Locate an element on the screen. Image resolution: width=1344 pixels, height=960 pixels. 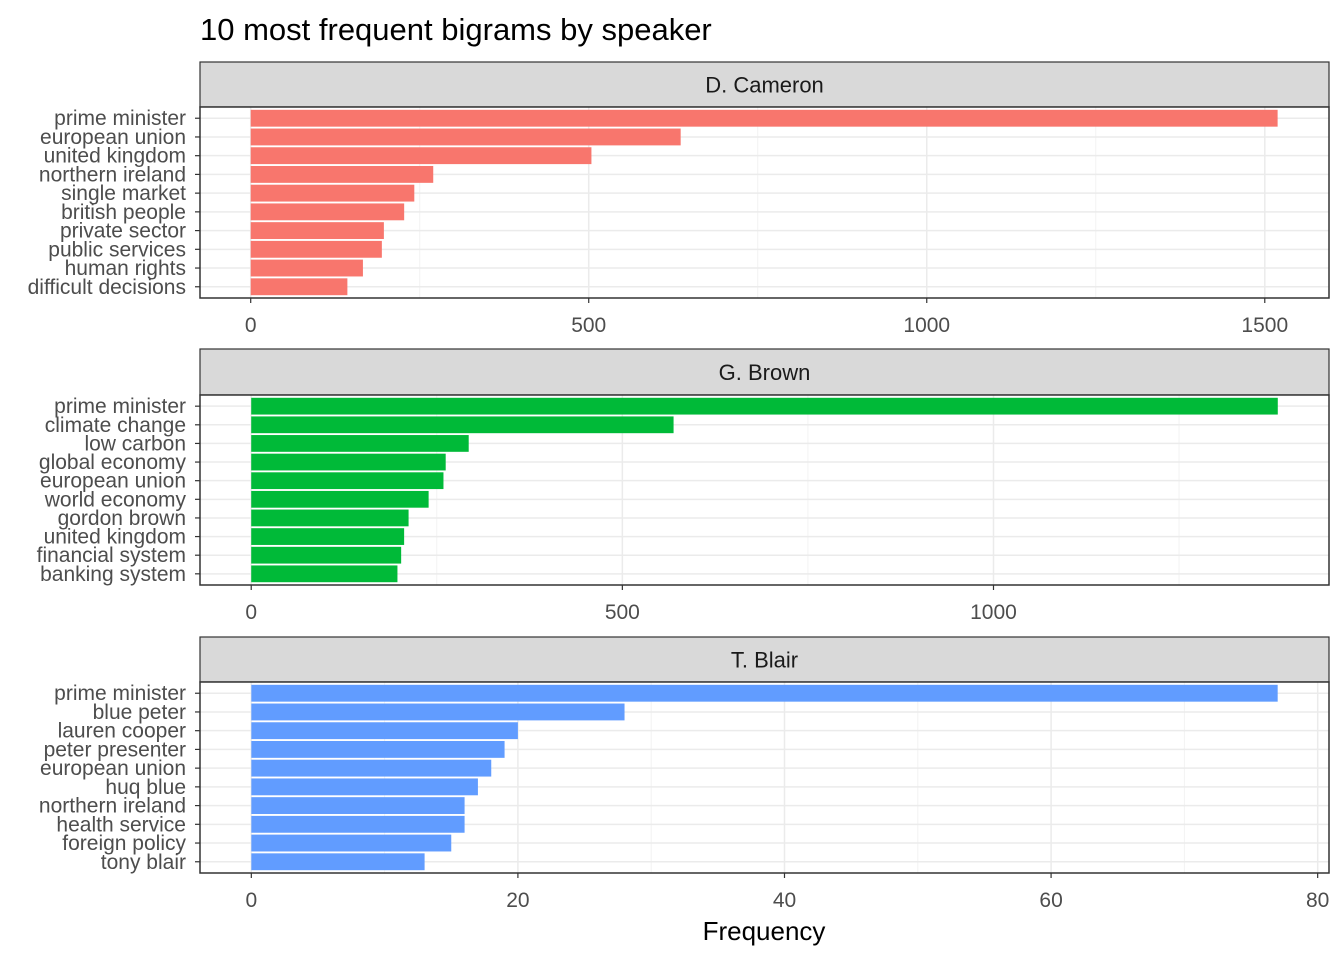
category-label: private sector is located at coordinates (123, 231).